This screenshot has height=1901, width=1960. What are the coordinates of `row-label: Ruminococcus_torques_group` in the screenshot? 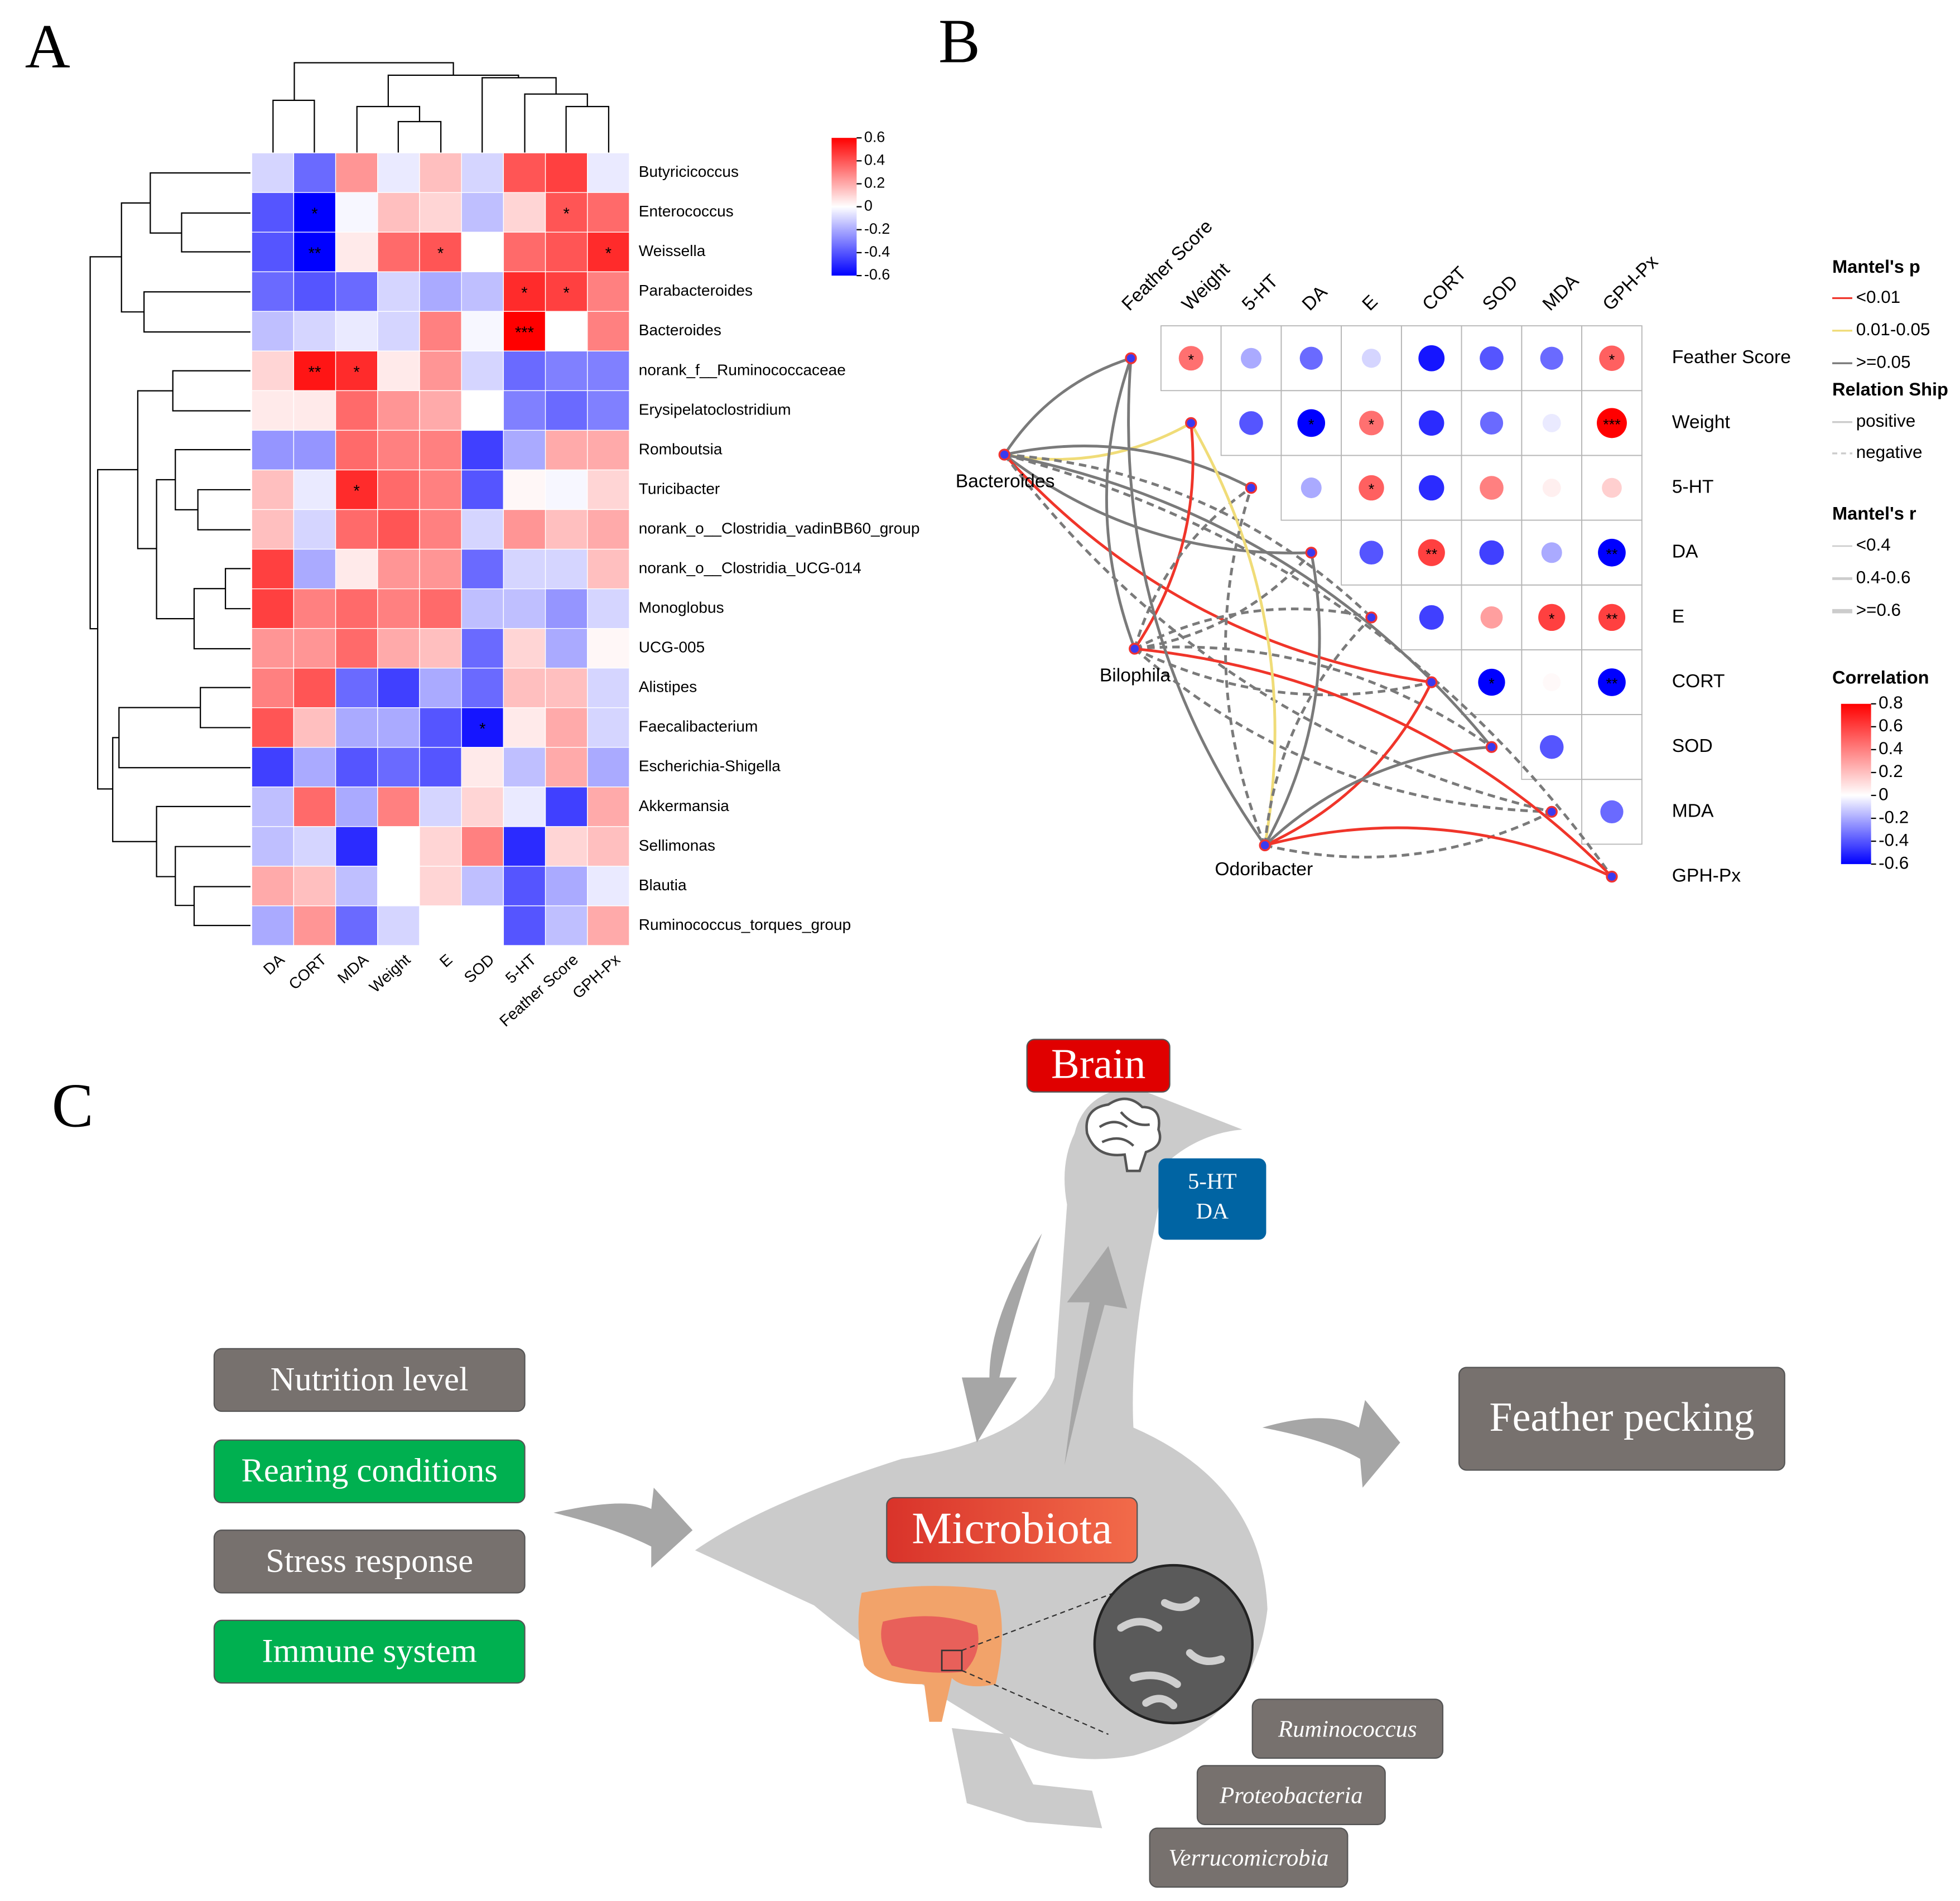 It's located at (745, 924).